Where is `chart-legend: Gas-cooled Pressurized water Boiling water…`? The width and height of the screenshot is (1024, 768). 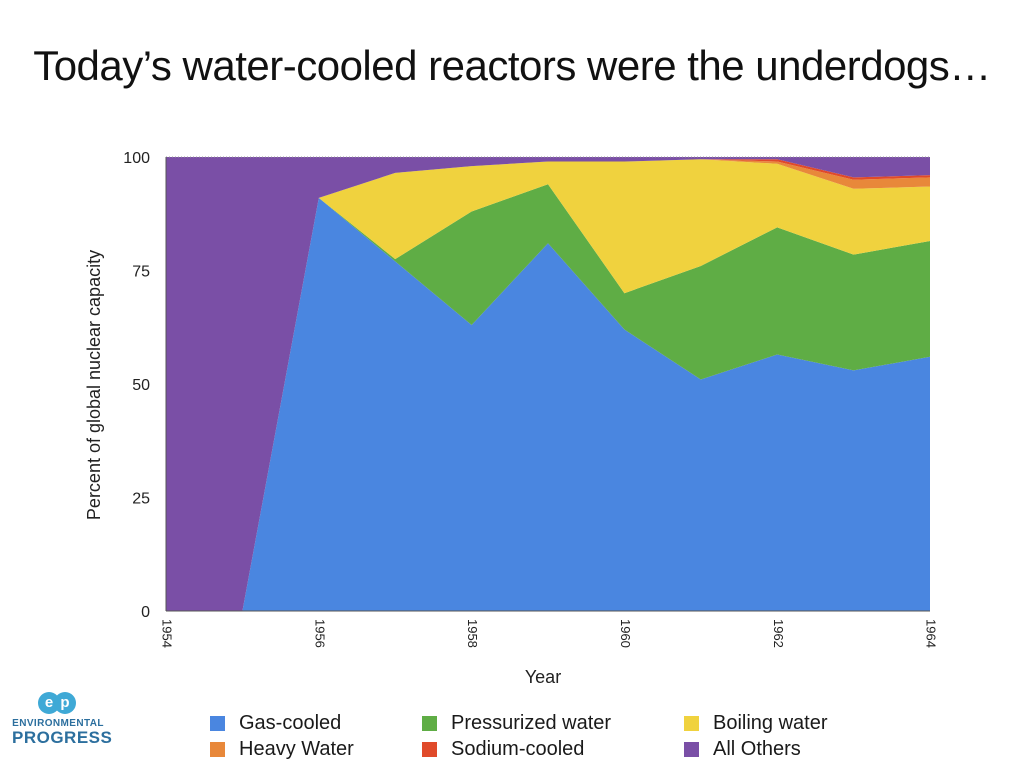 chart-legend: Gas-cooled Pressurized water Boiling water… is located at coordinates (540, 738).